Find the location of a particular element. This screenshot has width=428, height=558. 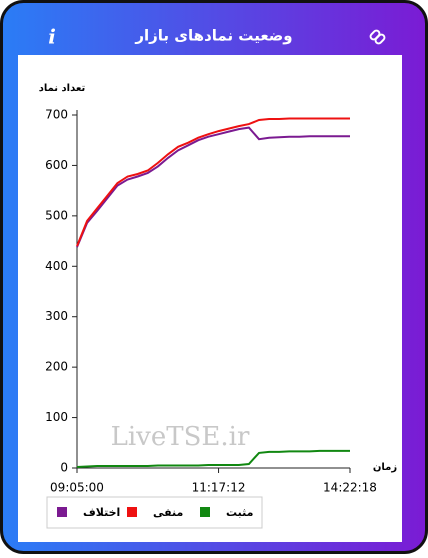

x-tick-label: 11:17:12 is located at coordinates (219, 488).